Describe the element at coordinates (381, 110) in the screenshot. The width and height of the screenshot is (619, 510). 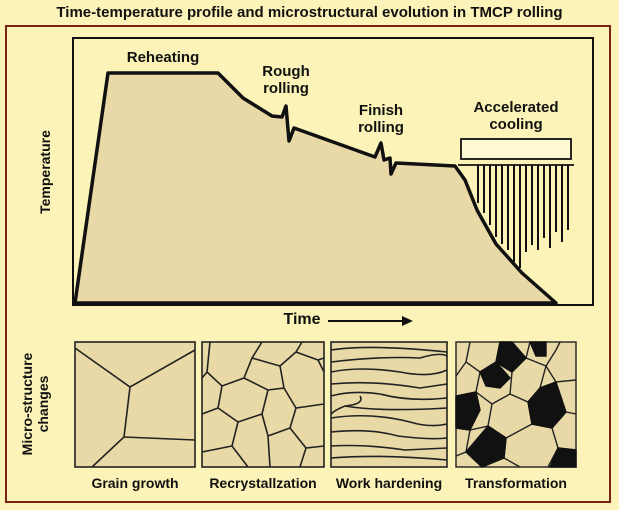
I see `stage-finish-line1: Finish` at that location.